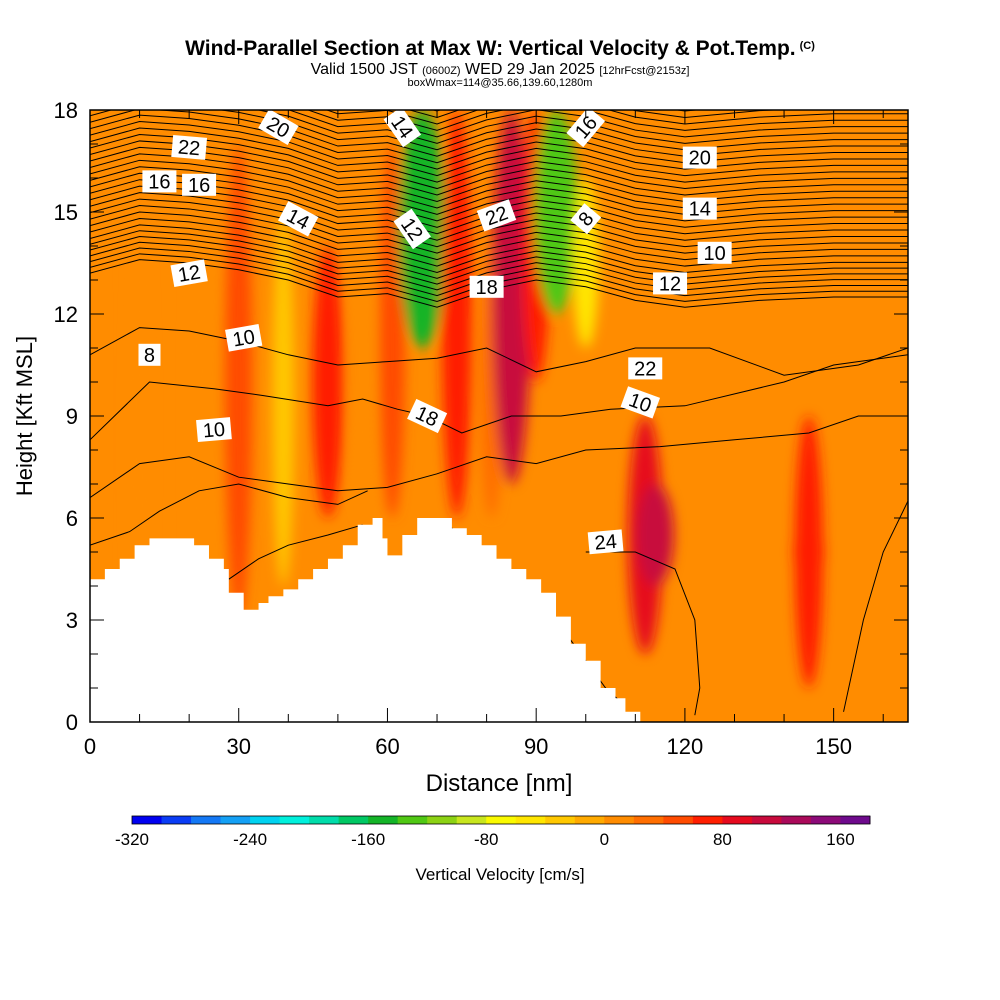  I want to click on y-tick-label: 9, so click(72, 416).